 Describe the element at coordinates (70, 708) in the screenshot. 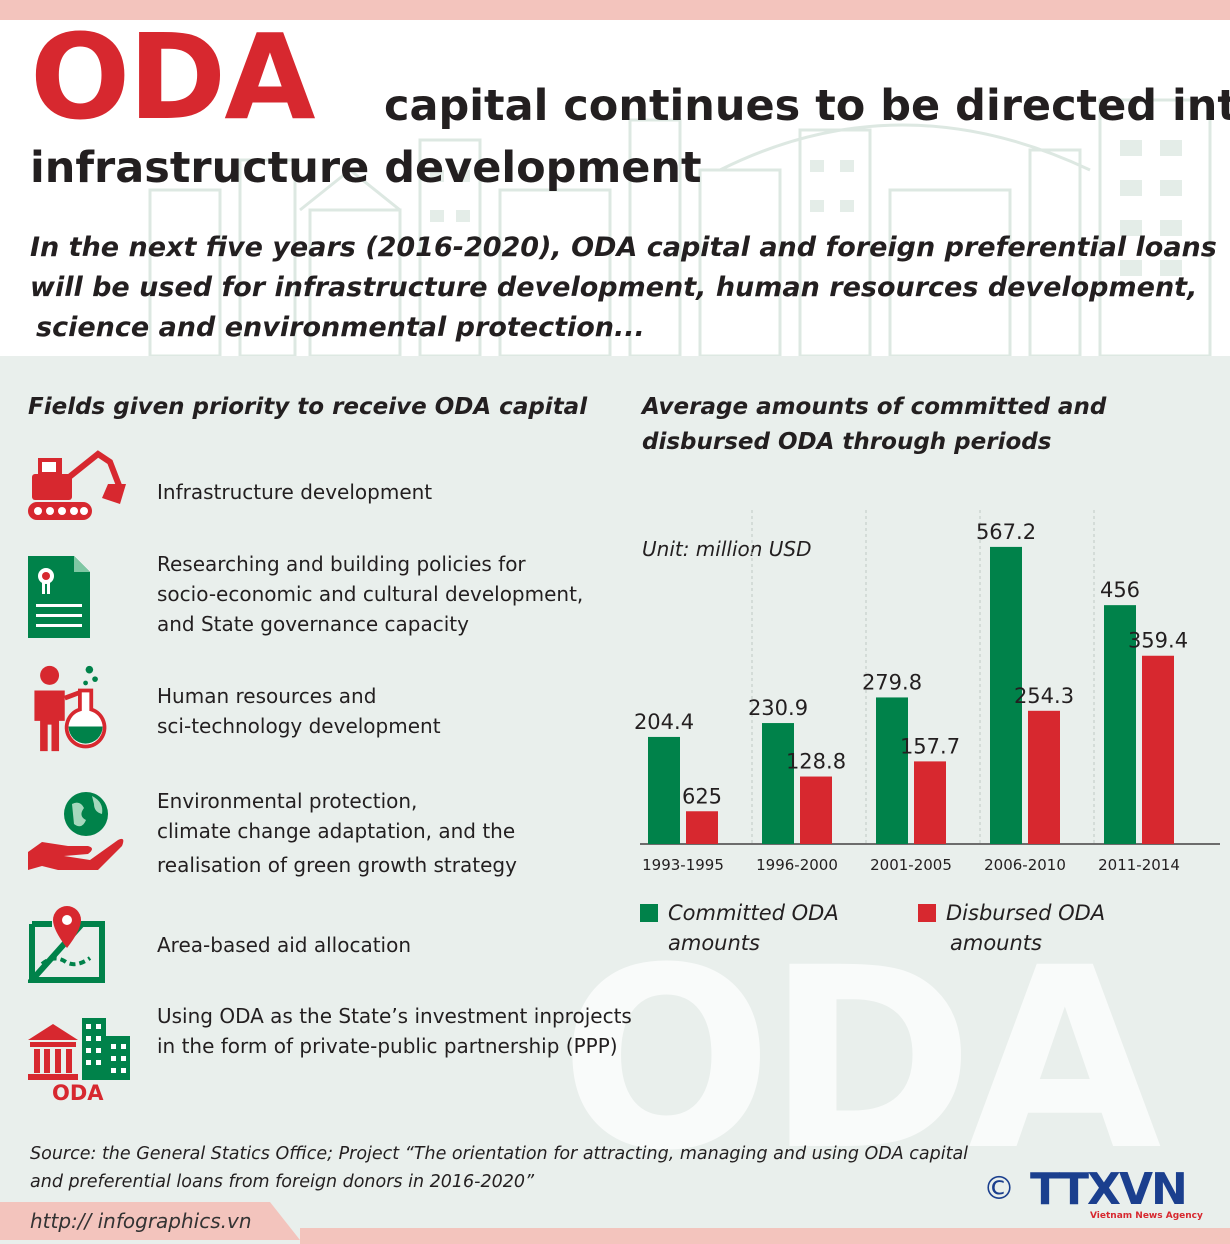

I see `scientist-flask-icon` at that location.